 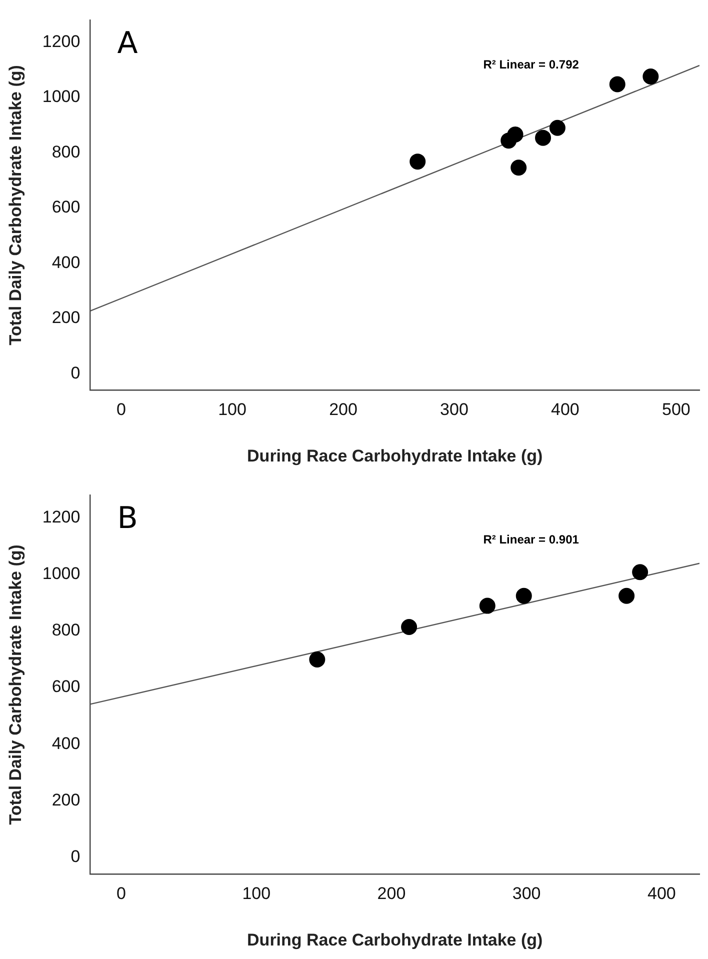 I want to click on annotation: R² Linear = 0.901, so click(x=531, y=539).